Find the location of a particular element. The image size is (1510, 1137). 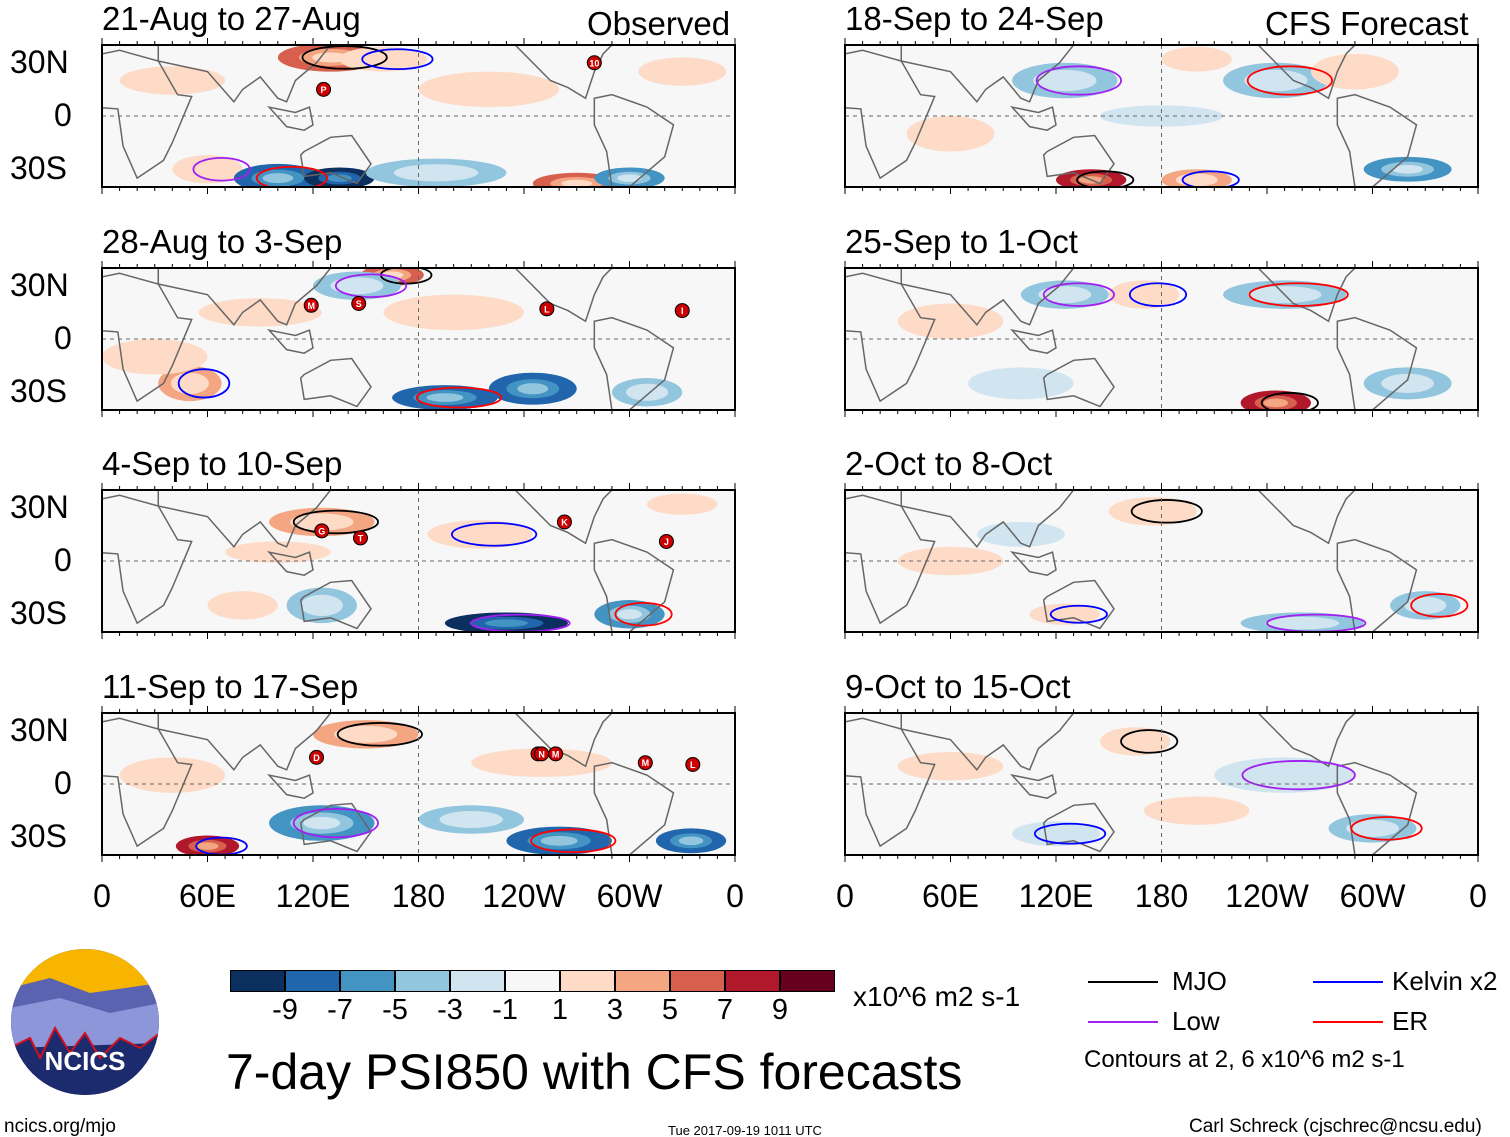

colorbar-tick: -3 is located at coordinates (450, 1010).